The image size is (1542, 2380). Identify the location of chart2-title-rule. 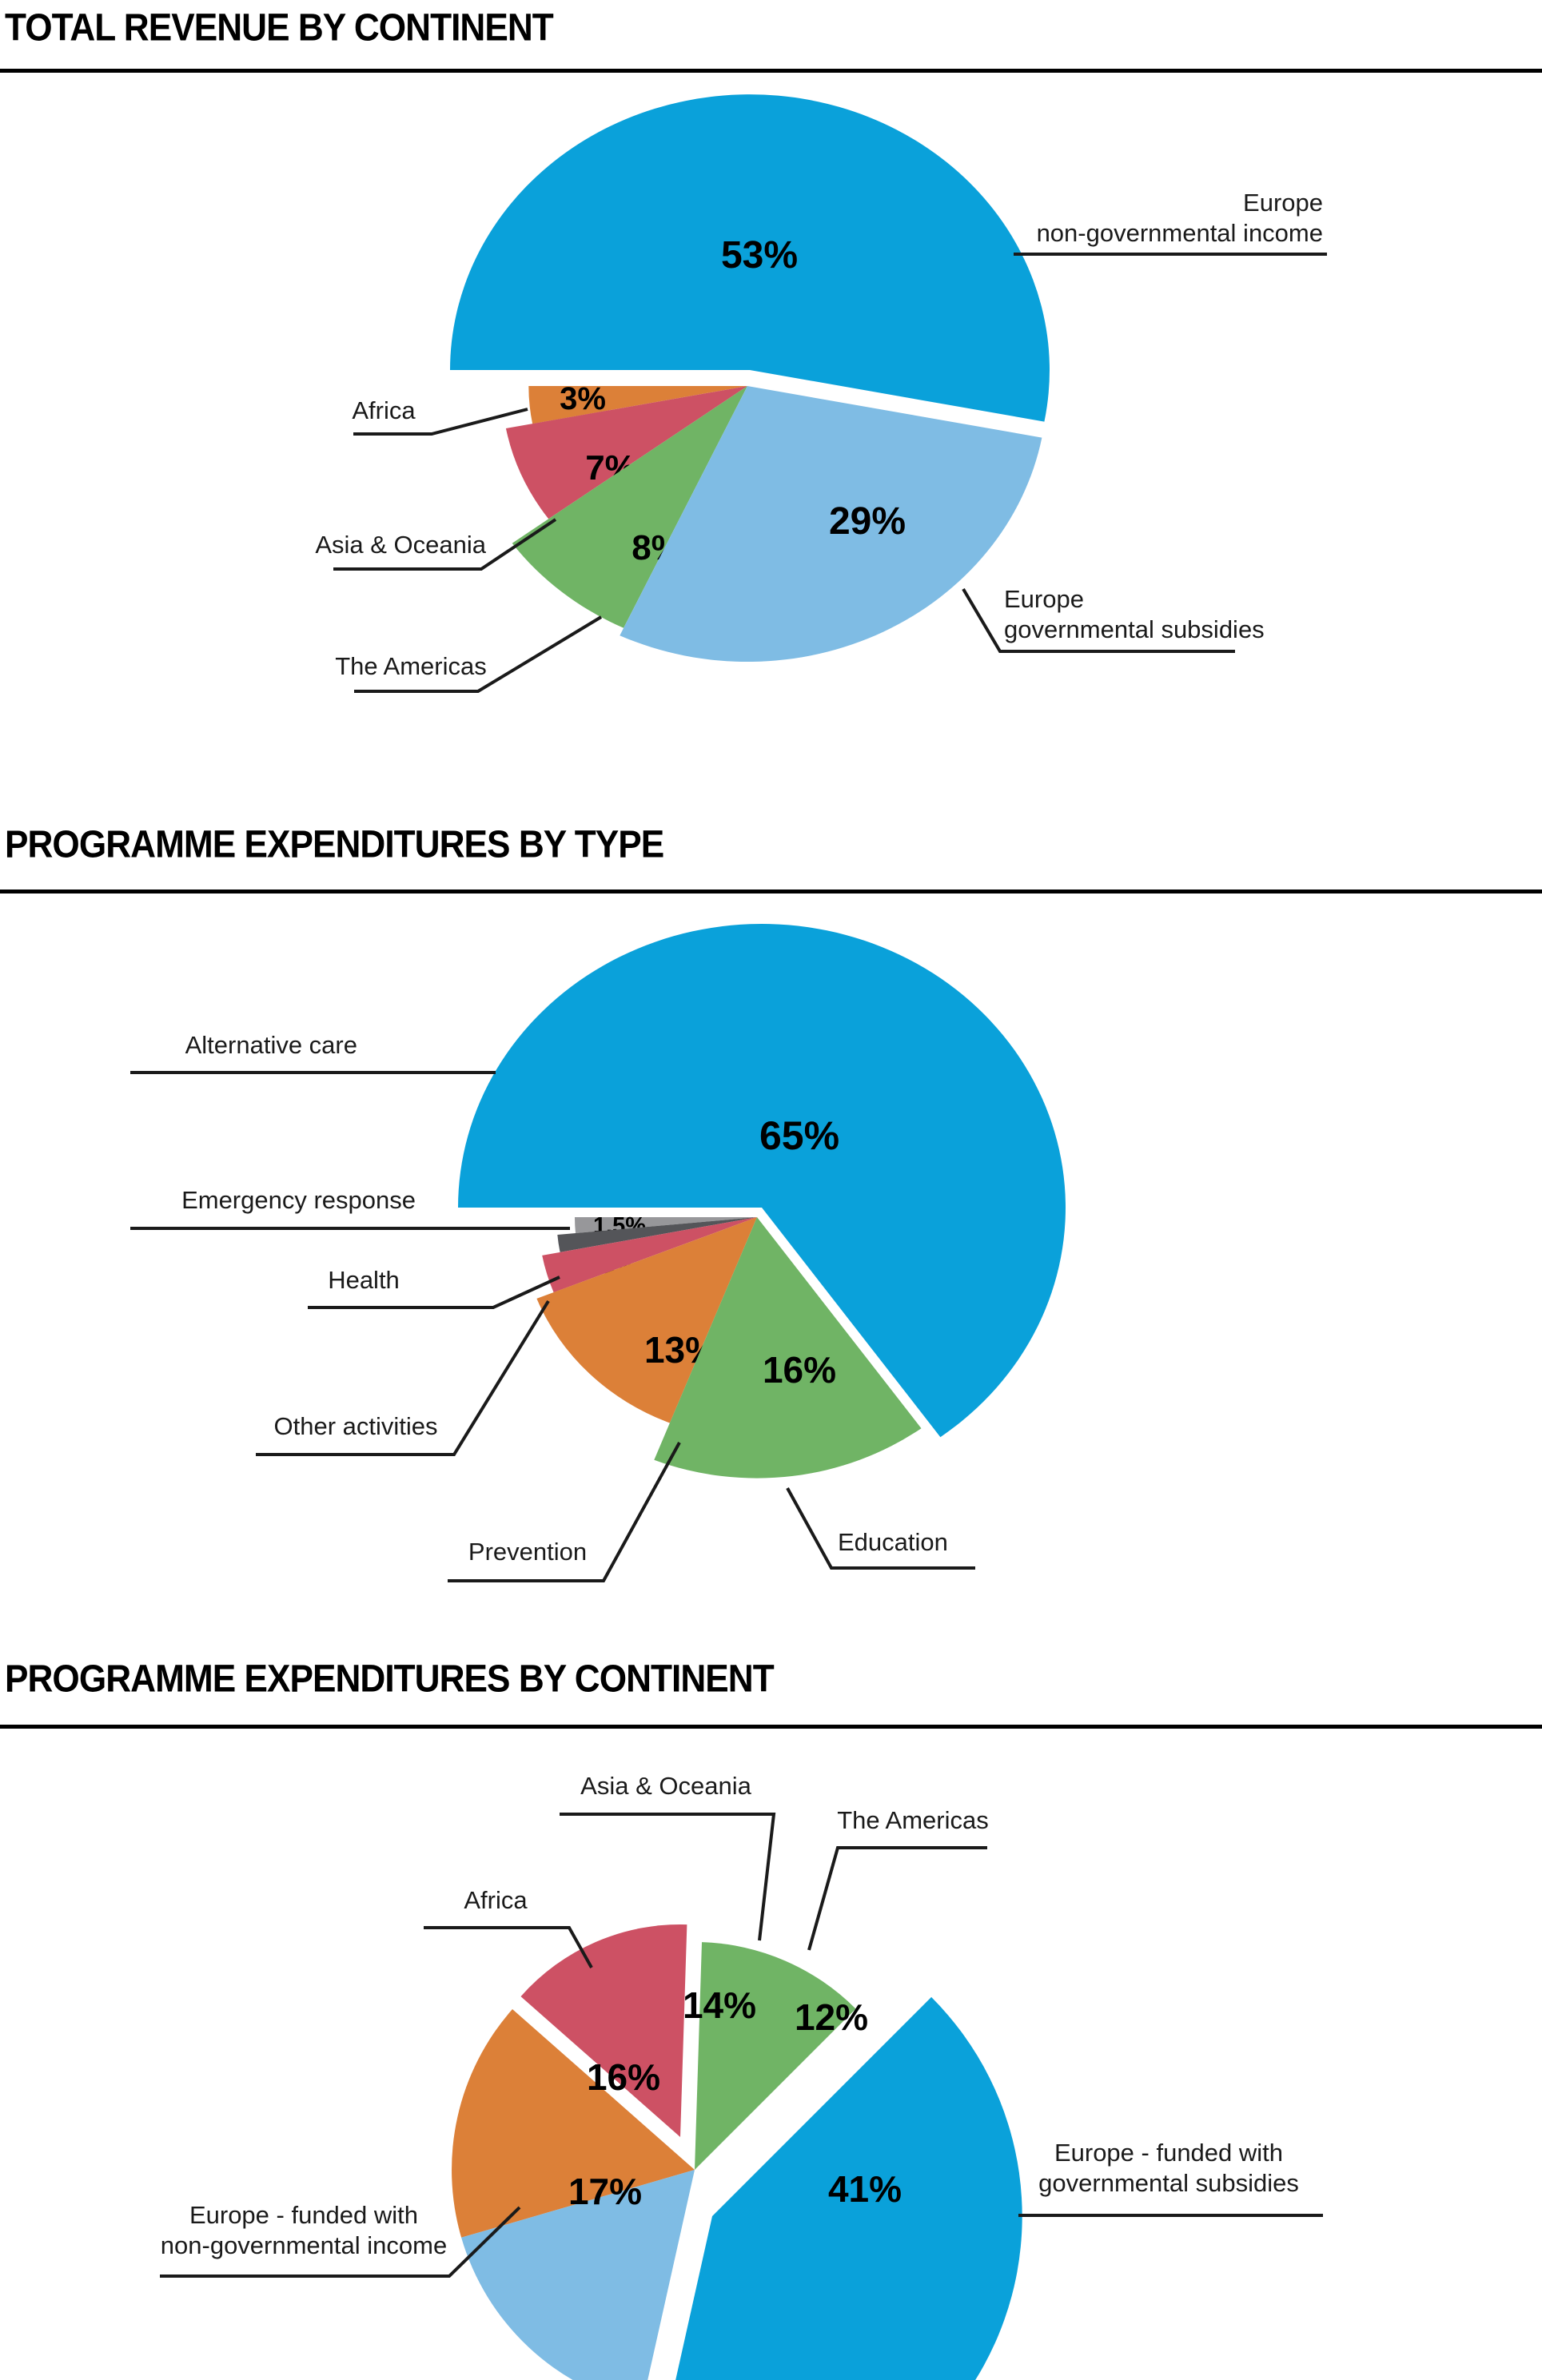
(771, 892).